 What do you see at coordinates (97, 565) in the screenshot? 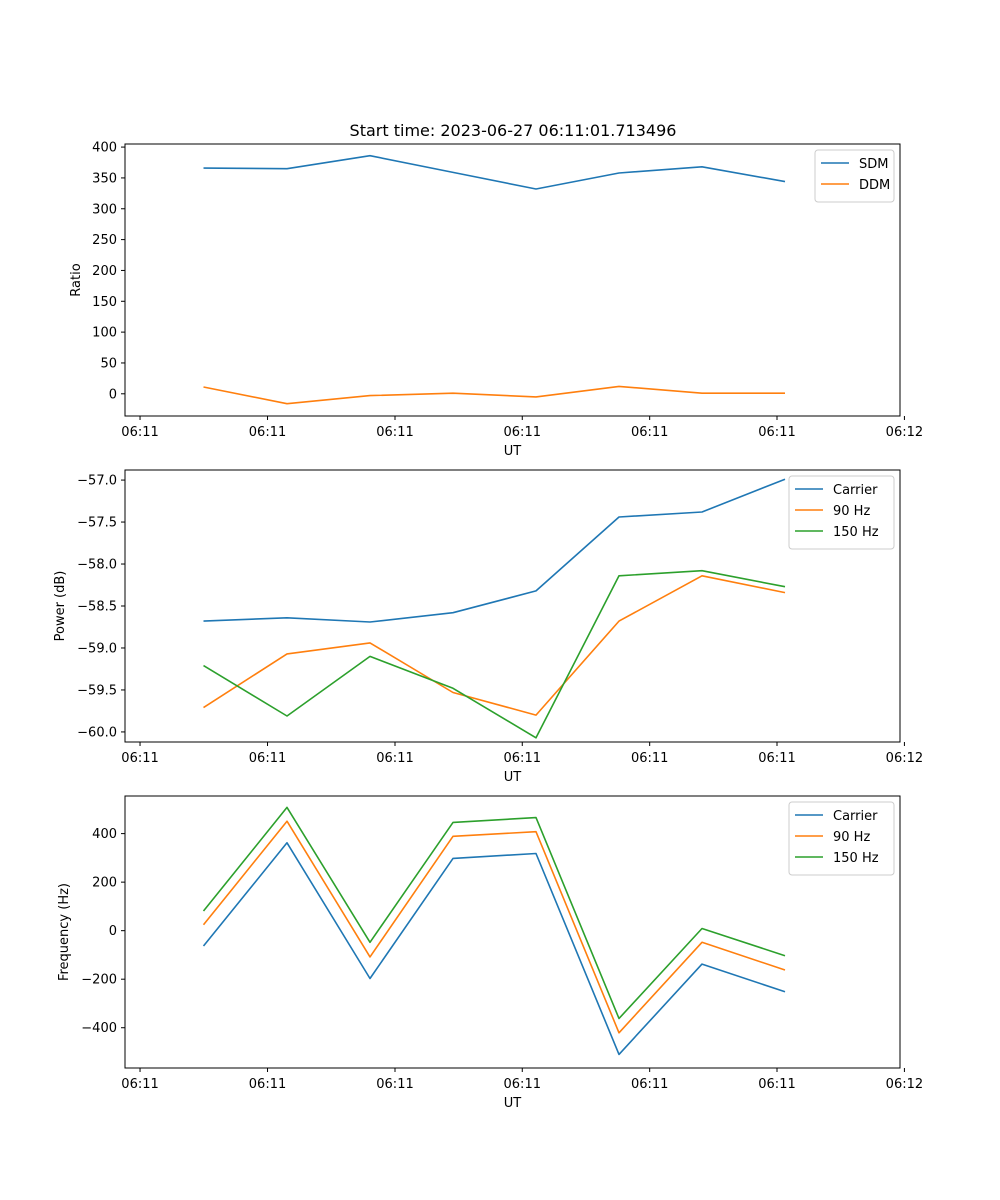
I see `y-tick-label: −58.0` at bounding box center [97, 565].